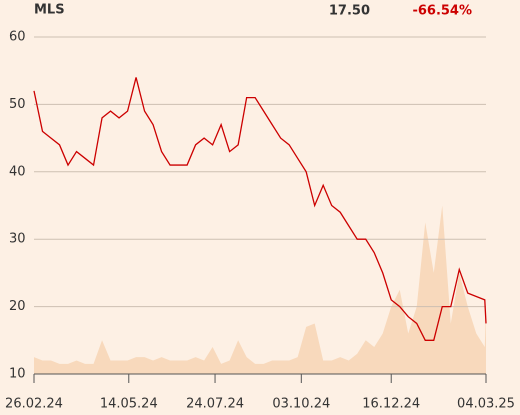 The image size is (520, 415). What do you see at coordinates (17, 104) in the screenshot?
I see `y-tick-label: 50` at bounding box center [17, 104].